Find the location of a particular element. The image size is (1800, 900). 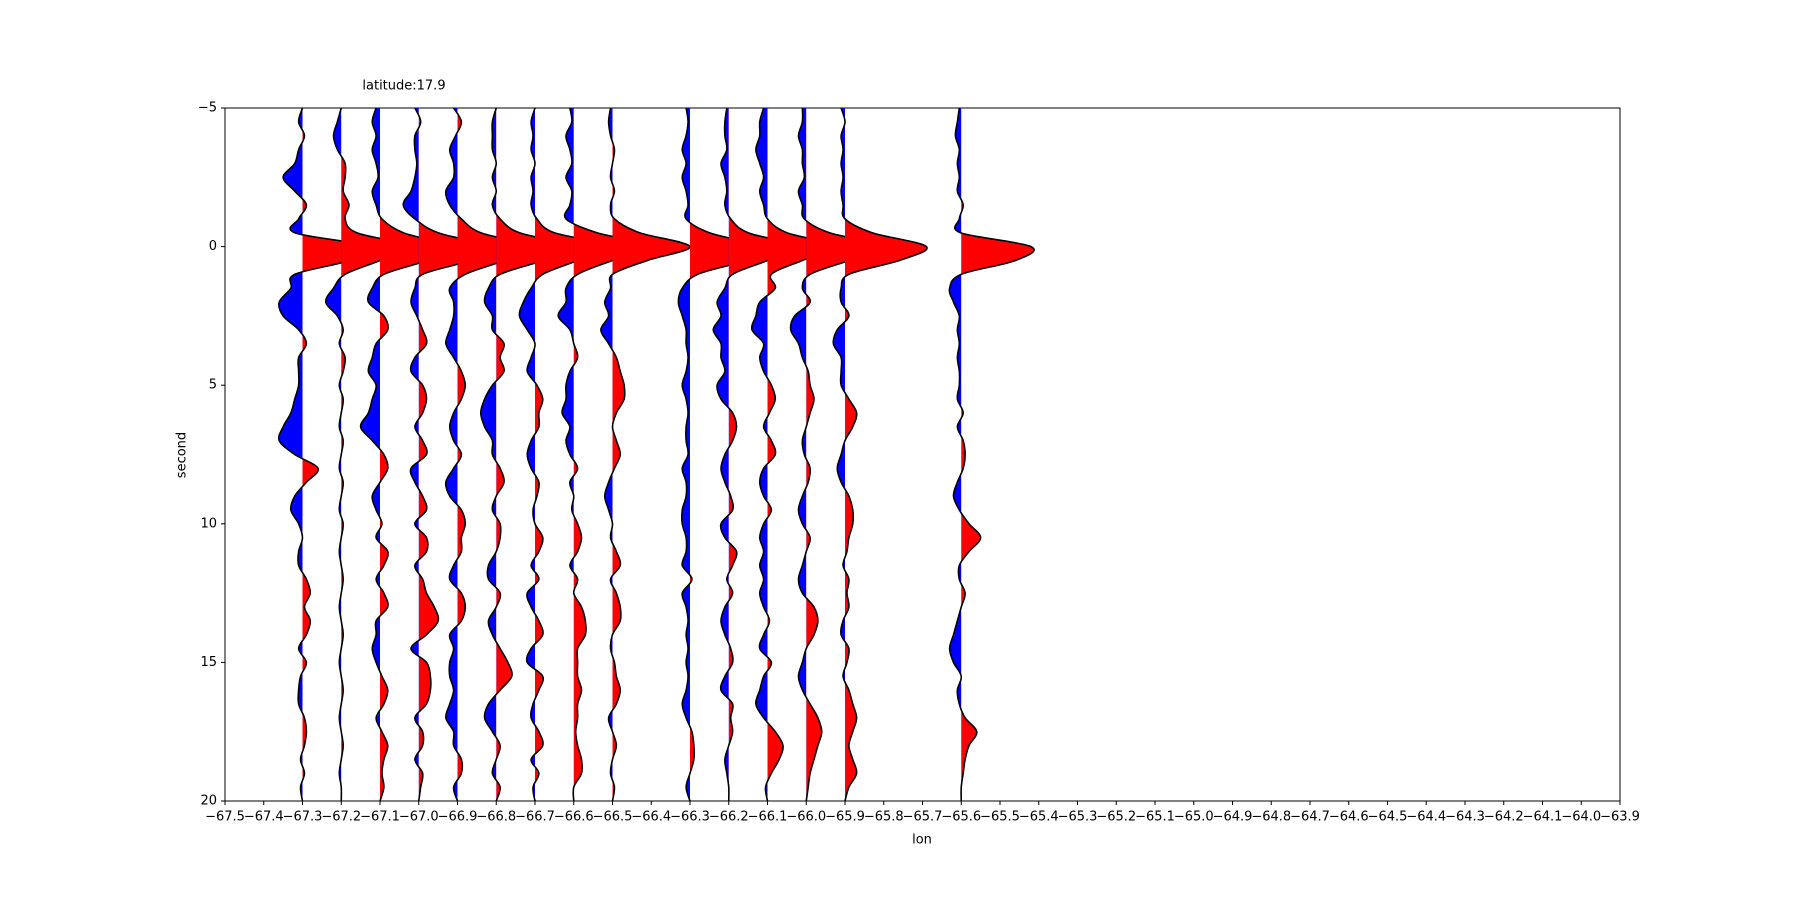

y-tick-label: 15 is located at coordinates (208, 662).